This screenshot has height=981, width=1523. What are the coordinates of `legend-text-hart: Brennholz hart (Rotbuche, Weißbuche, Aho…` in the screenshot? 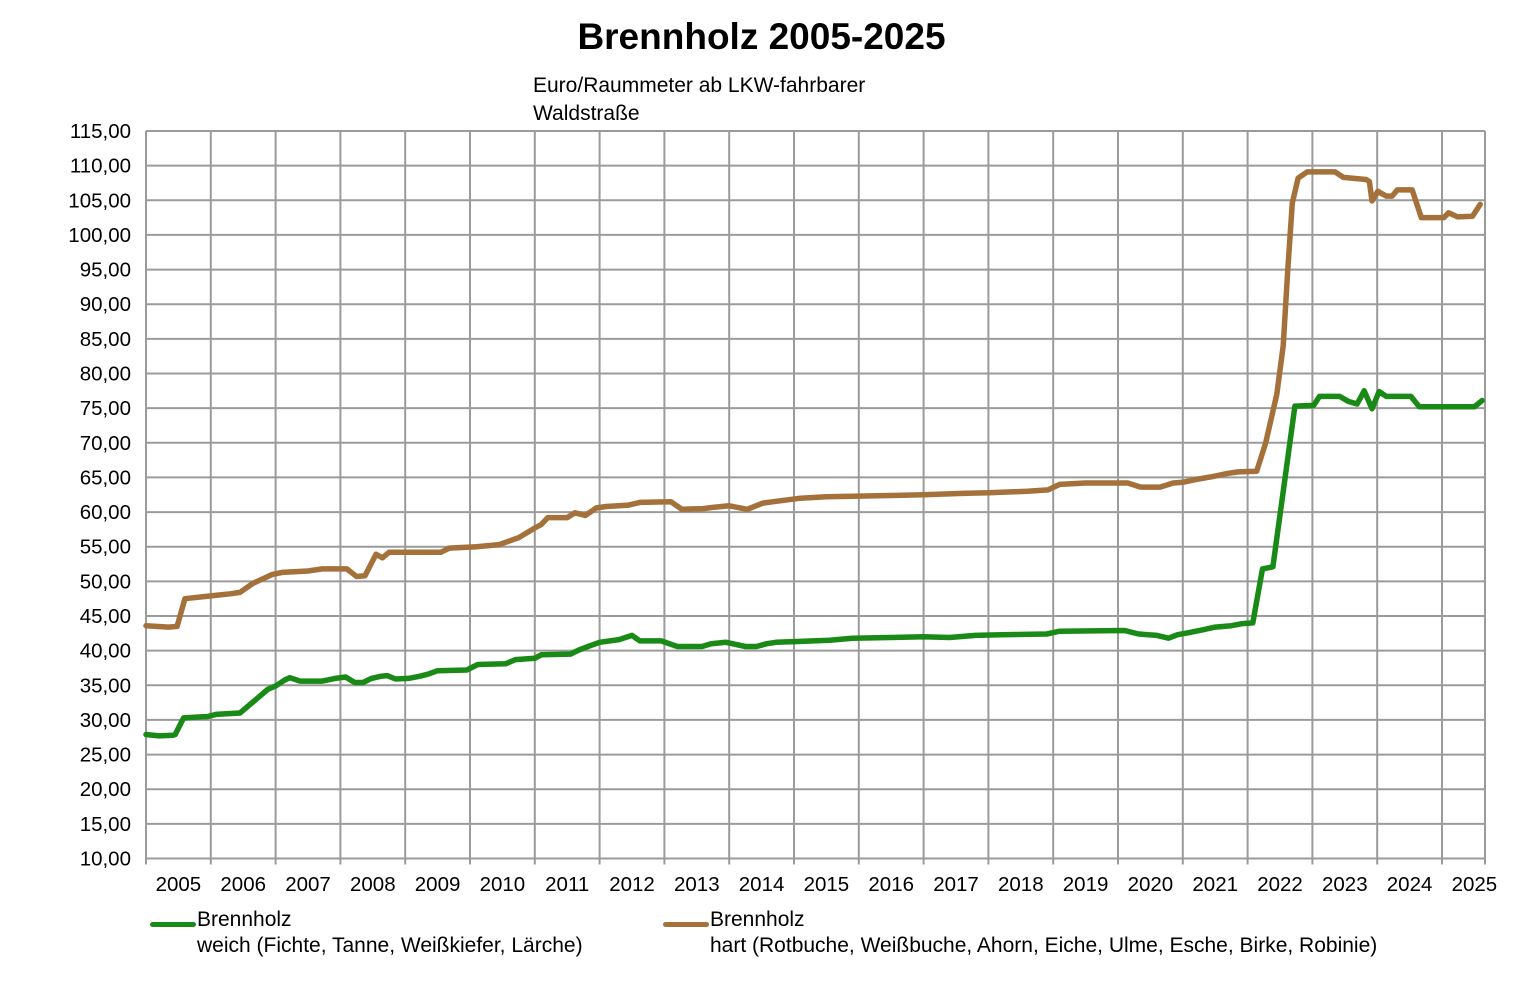 It's located at (1043, 933).